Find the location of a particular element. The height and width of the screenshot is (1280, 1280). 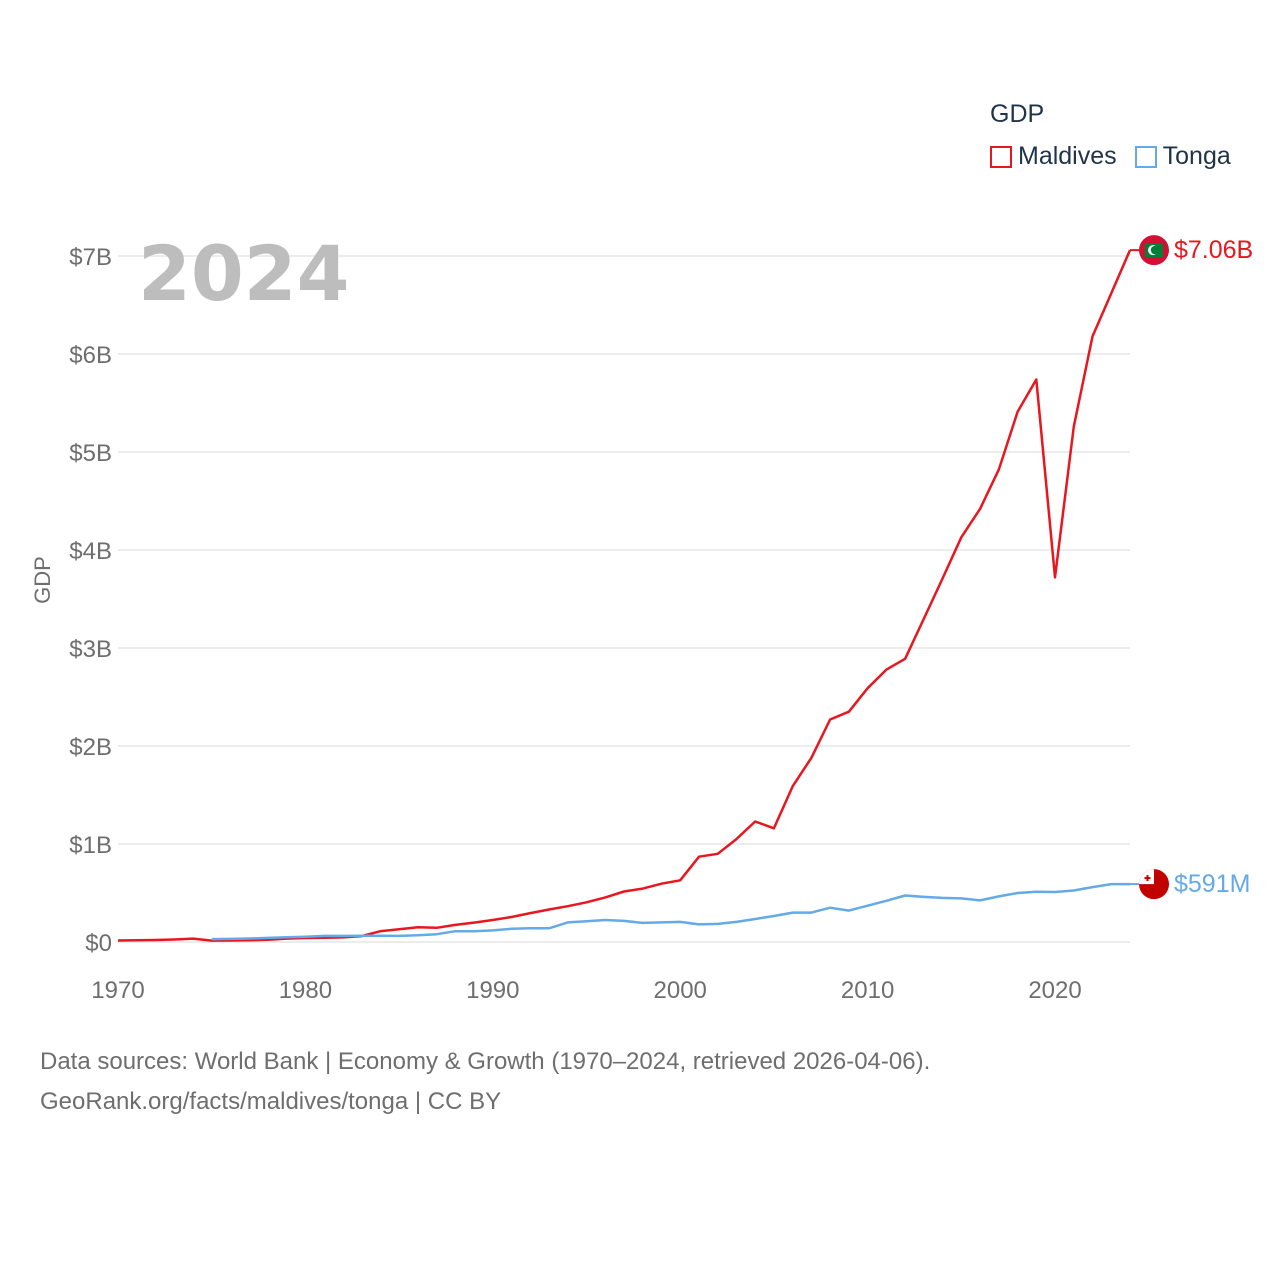

y-tick-label: $6B is located at coordinates (90, 355).